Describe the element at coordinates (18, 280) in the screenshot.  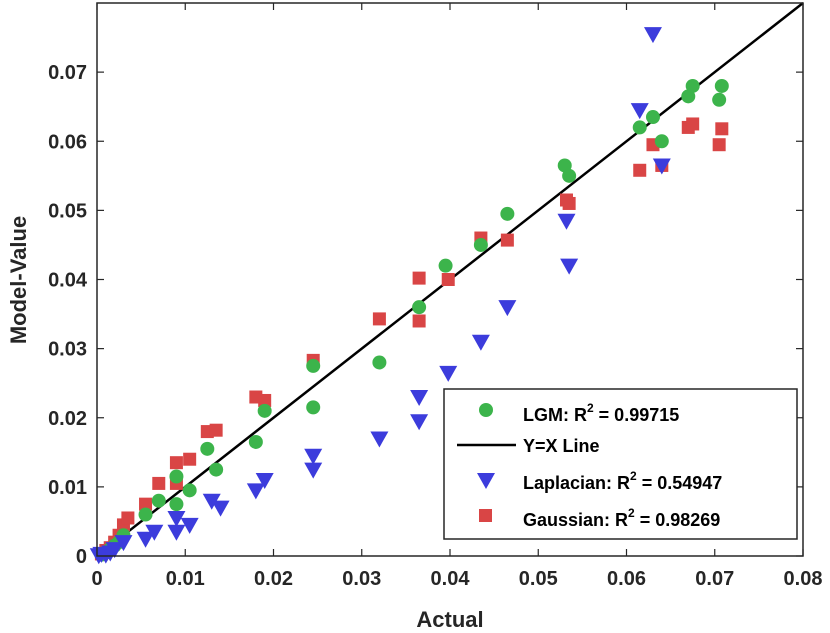
I see `y-axis-title: Model-Value` at that location.